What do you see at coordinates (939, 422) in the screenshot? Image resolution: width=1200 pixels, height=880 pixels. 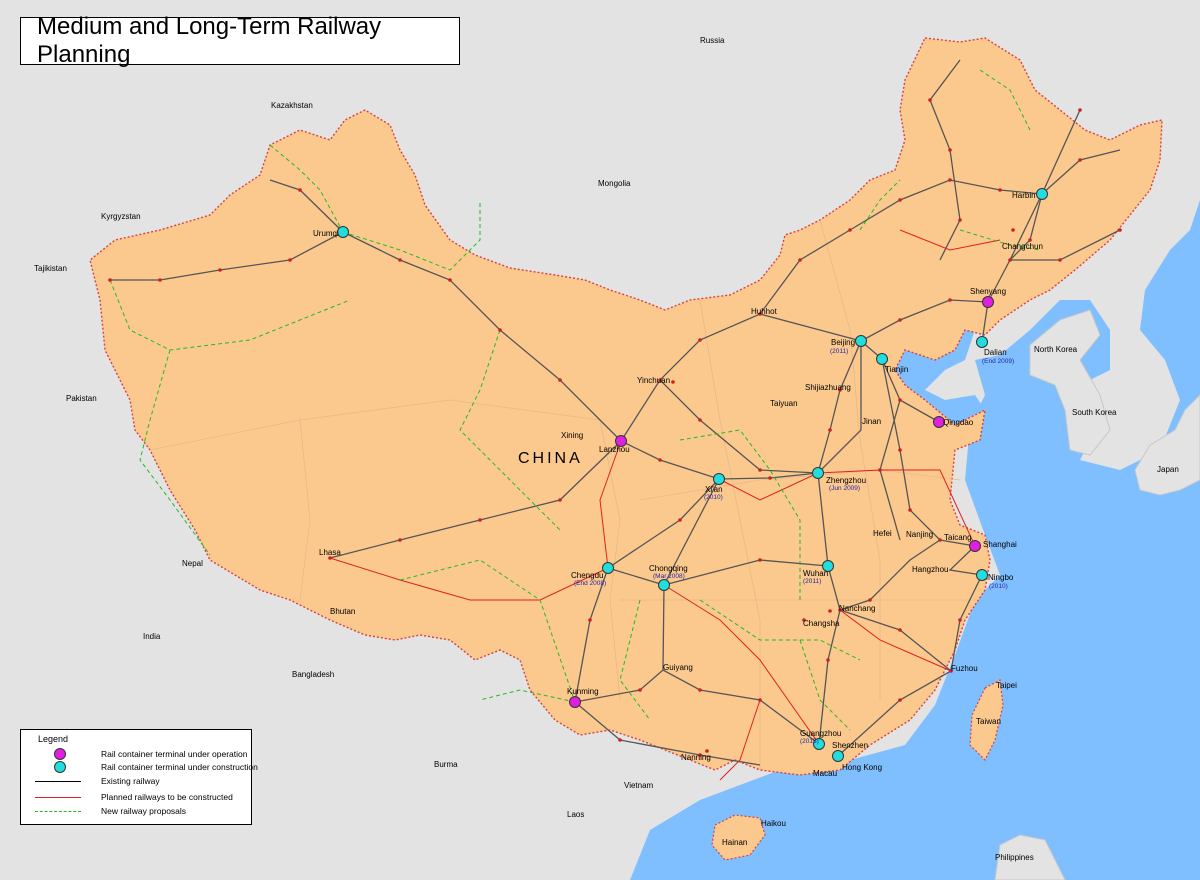 I see `terminal-operating-qingdao` at bounding box center [939, 422].